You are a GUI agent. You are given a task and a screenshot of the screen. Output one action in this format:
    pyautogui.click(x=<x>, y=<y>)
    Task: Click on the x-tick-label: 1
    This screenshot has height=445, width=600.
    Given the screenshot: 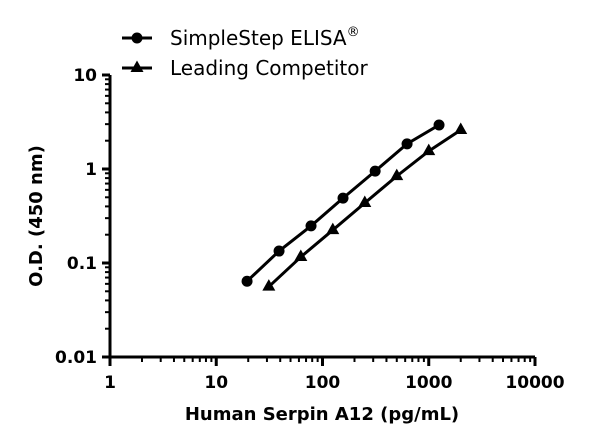 What is the action you would take?
    pyautogui.click(x=110, y=383)
    